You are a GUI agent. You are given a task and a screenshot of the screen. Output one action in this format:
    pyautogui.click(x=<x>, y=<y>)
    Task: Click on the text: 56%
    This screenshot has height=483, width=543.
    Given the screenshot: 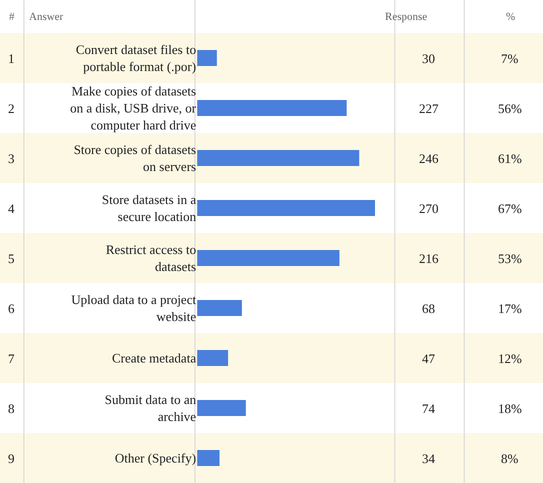 What is the action you would take?
    pyautogui.click(x=510, y=108)
    